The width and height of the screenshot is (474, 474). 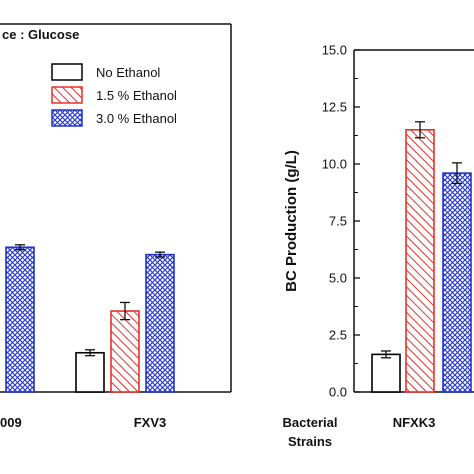 I want to click on right-x-axis-label-line-1: Bacterial, so click(x=310, y=422).